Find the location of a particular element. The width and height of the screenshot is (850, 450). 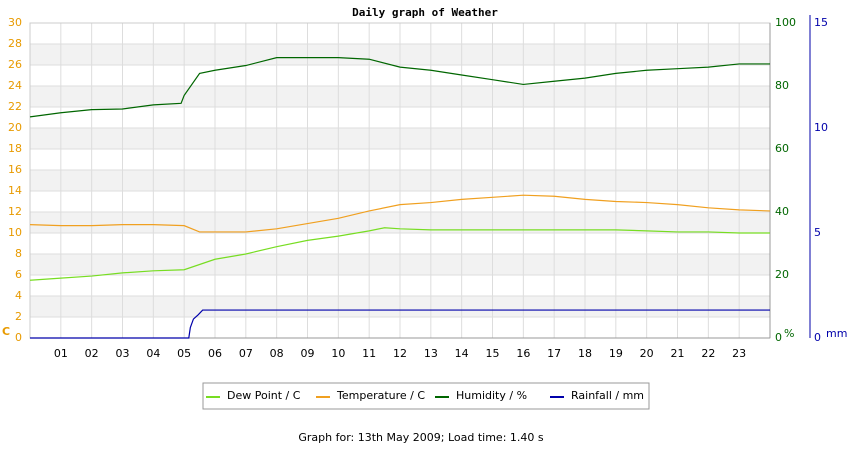

y-tick-label: 14 is located at coordinates (15, 190).